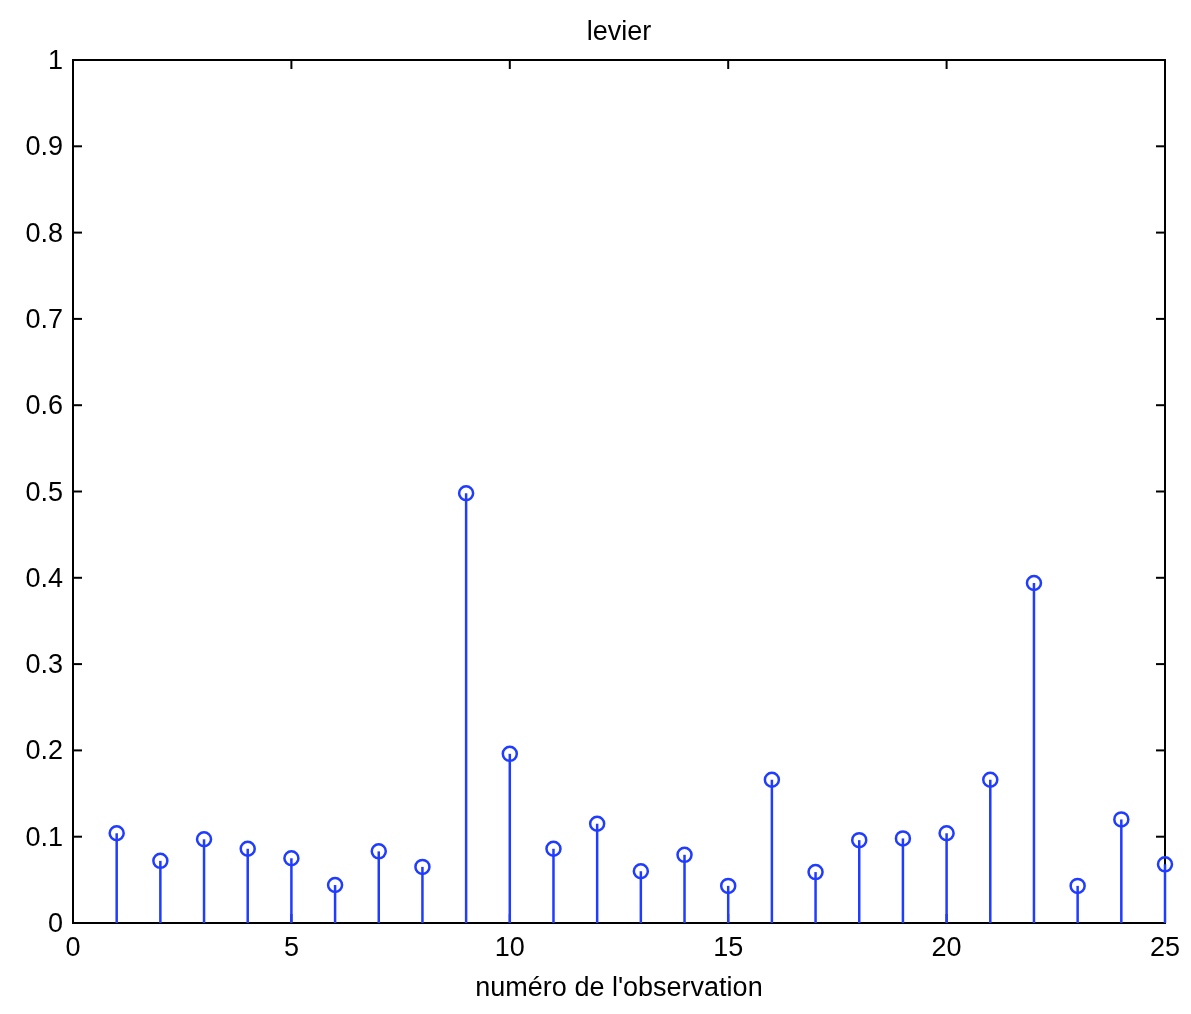  I want to click on x-tick-label: 10, so click(509, 947).